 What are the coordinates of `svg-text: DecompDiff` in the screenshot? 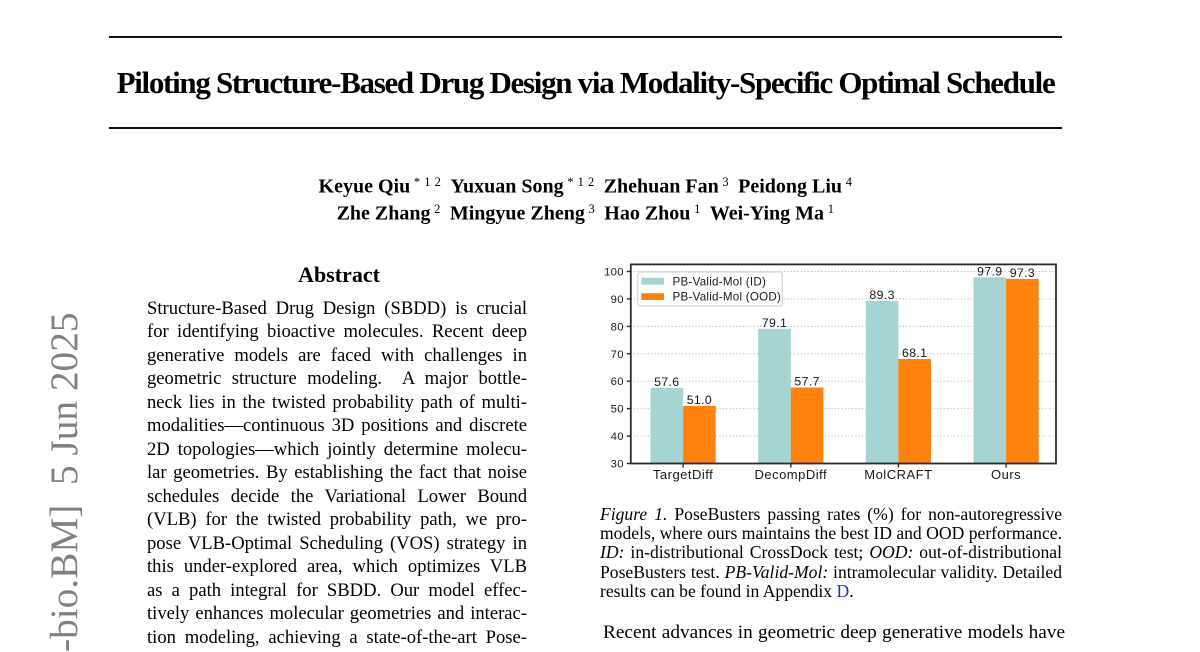 It's located at (790, 474).